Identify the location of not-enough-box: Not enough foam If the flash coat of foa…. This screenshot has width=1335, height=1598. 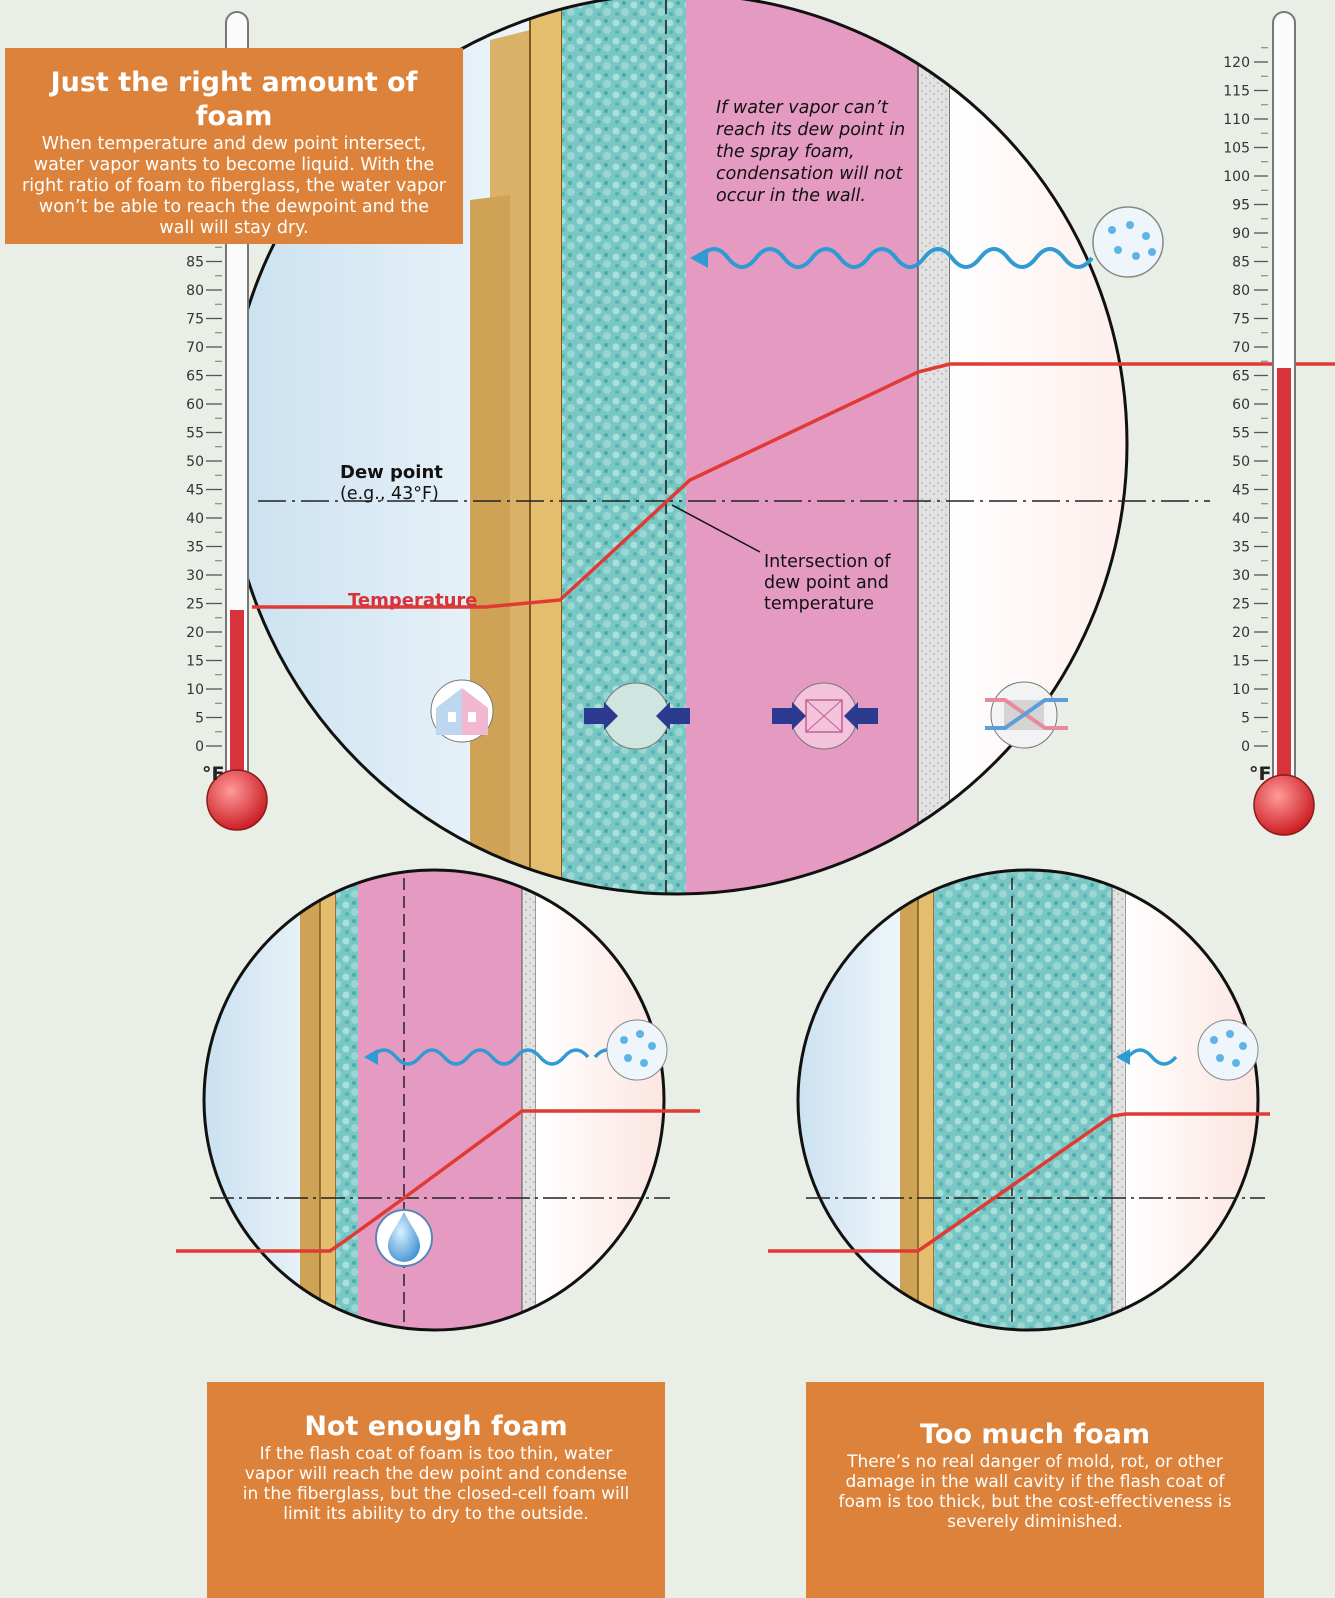
(436, 1490).